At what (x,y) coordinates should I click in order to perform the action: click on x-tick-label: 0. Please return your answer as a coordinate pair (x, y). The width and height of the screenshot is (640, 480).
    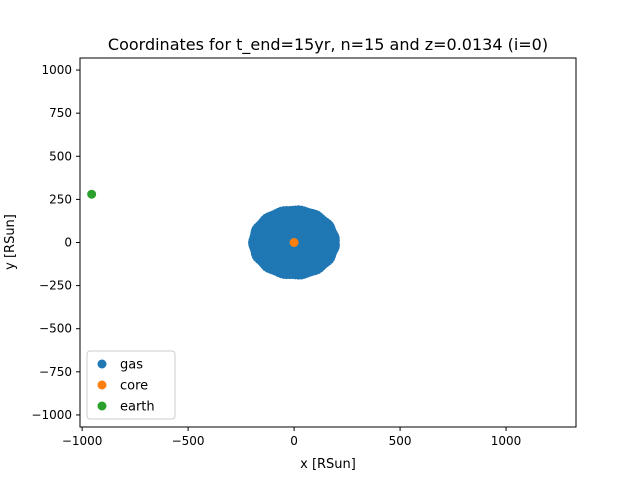
    Looking at the image, I should click on (294, 441).